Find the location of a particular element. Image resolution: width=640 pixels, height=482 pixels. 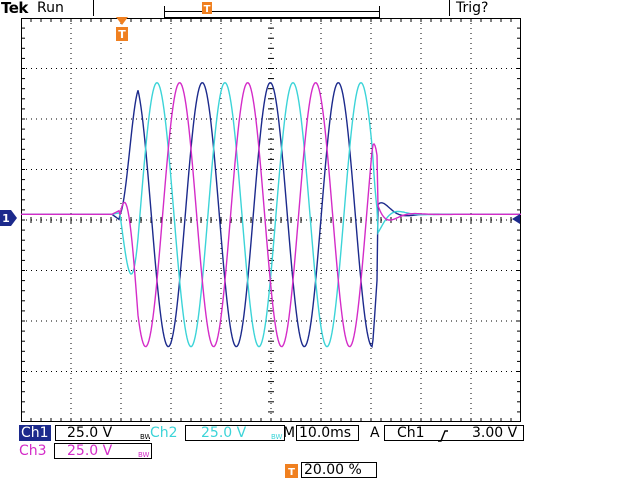

ch2-scale-box is located at coordinates (235, 433).